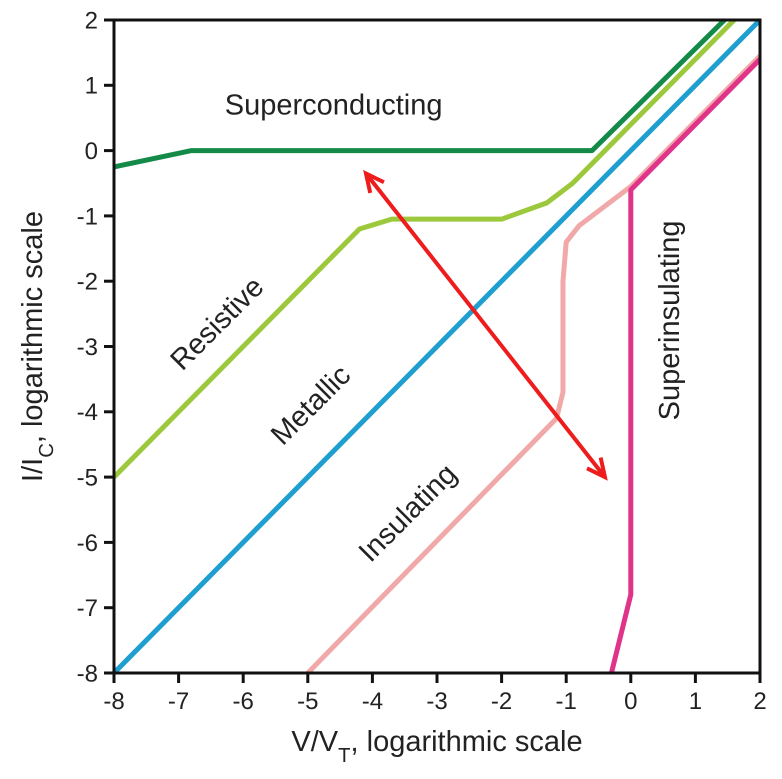  Describe the element at coordinates (760, 701) in the screenshot. I see `x-tick-label: 2` at that location.